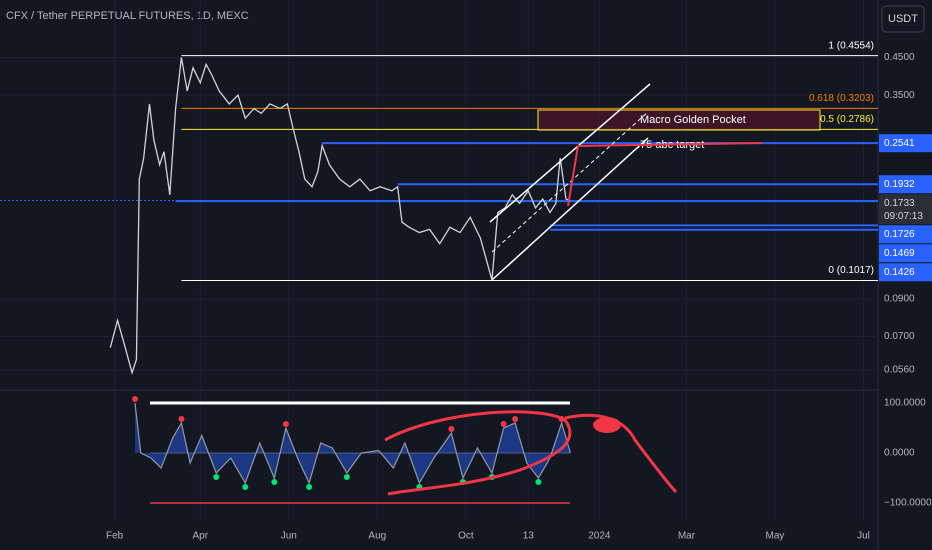 The width and height of the screenshot is (932, 550). I want to click on red-dot, so click(607, 425).